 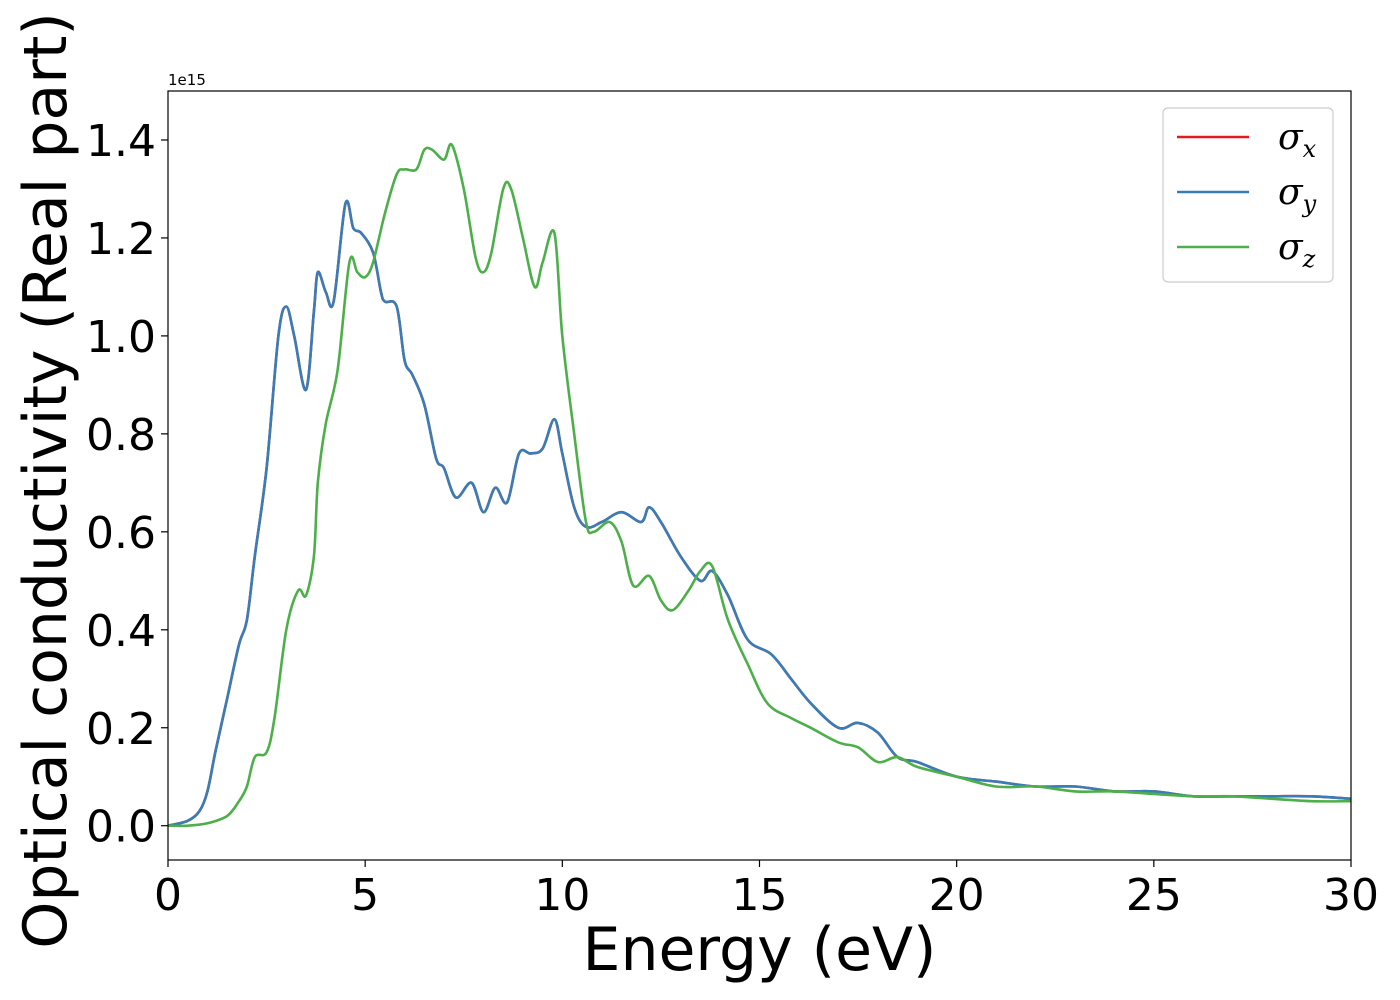 I want to click on x-axis-ticks: 0 5 10 15 20 25 30, so click(x=766, y=890).